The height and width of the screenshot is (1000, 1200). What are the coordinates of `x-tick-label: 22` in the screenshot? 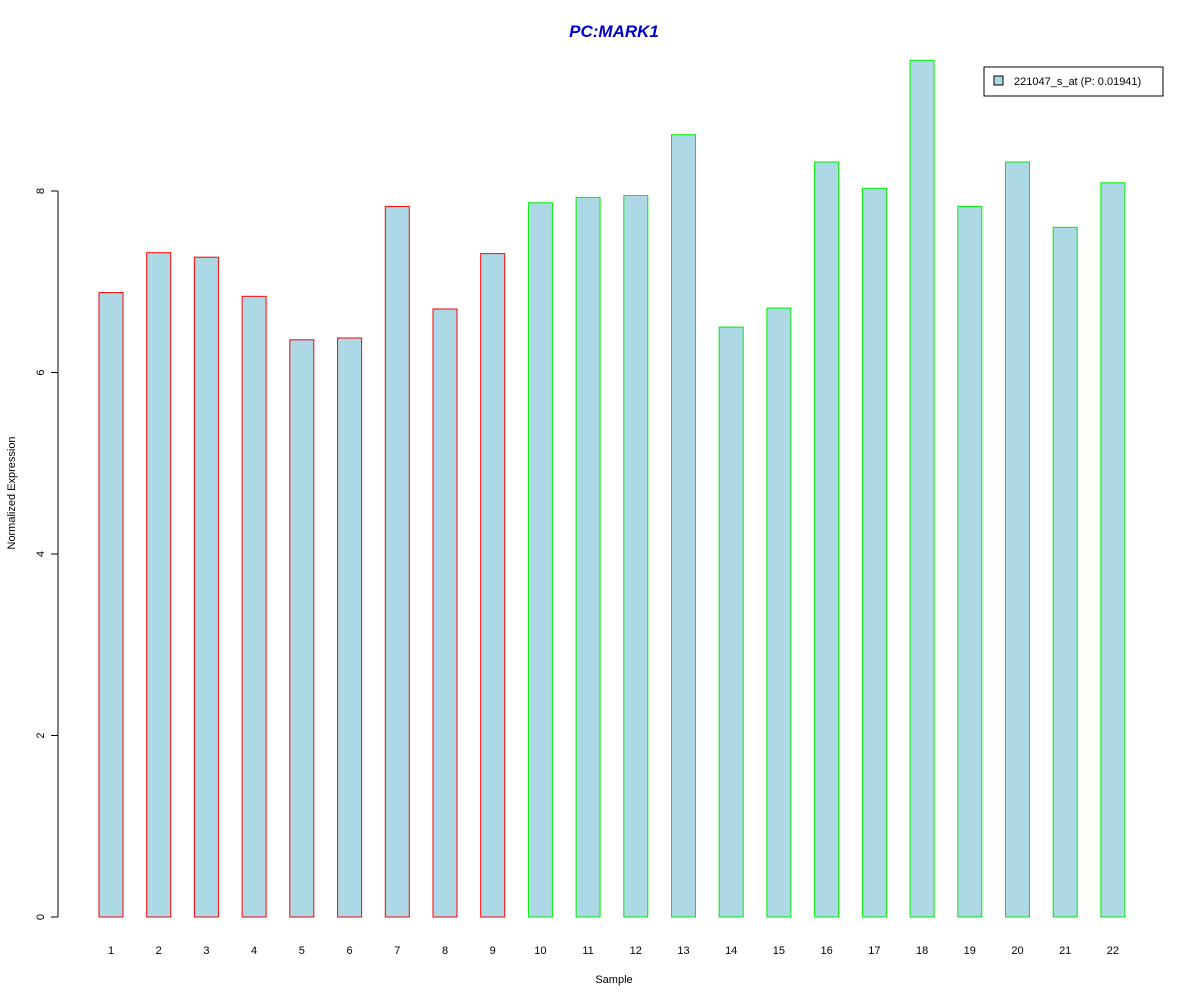 It's located at (1113, 951).